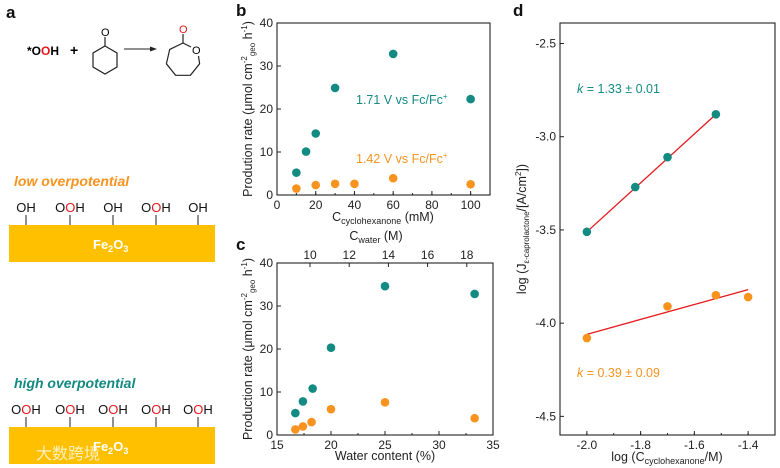 The image size is (780, 468). Describe the element at coordinates (114, 50) in the screenshot. I see `reaction-scheme: *OOH + O O O` at that location.